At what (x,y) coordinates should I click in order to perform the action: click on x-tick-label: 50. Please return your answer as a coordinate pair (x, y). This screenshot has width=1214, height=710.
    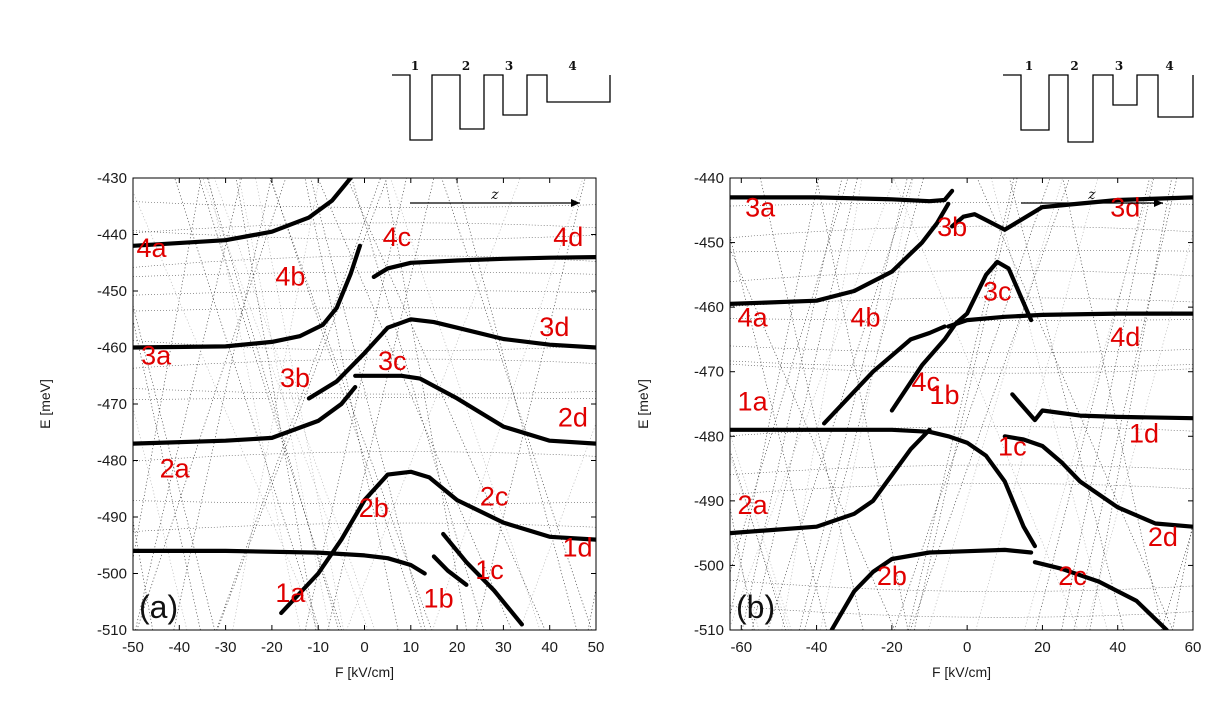
    Looking at the image, I should click on (596, 647).